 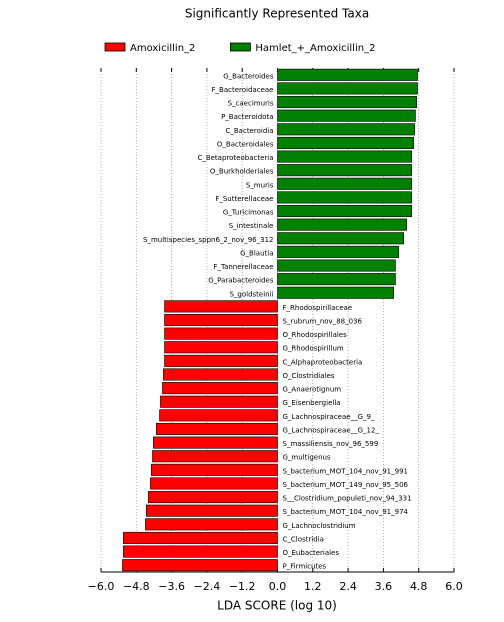 I want to click on category-label: F_Rhodospirillaceae, so click(x=318, y=308).